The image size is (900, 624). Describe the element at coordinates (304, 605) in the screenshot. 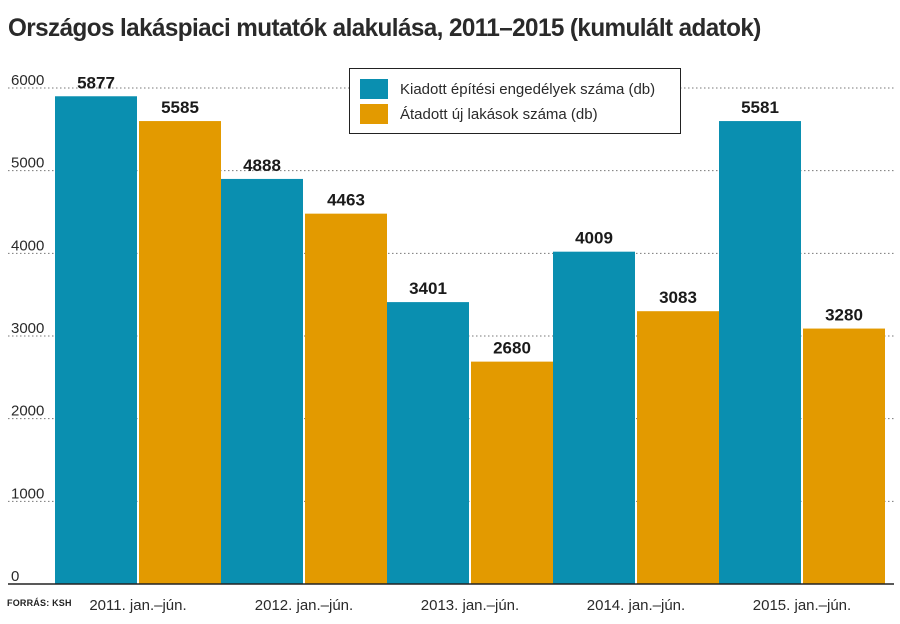

I see `x-tick-label: 2012. jan.–jún.` at that location.